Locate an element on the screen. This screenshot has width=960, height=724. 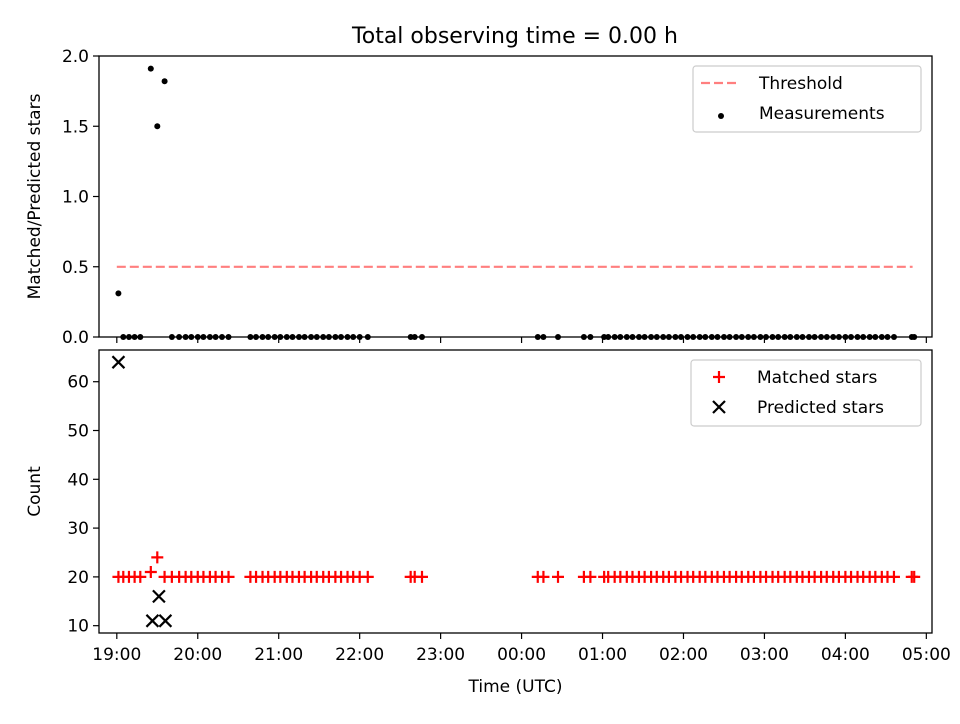
bottom-xtick-label: 19:00 is located at coordinates (116, 655).